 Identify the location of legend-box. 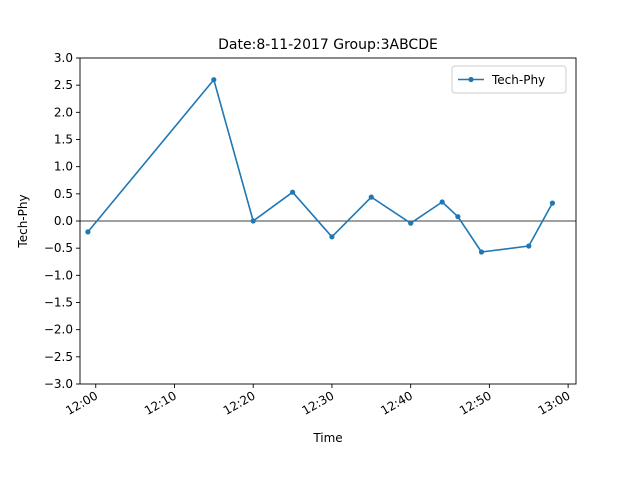
(509, 79).